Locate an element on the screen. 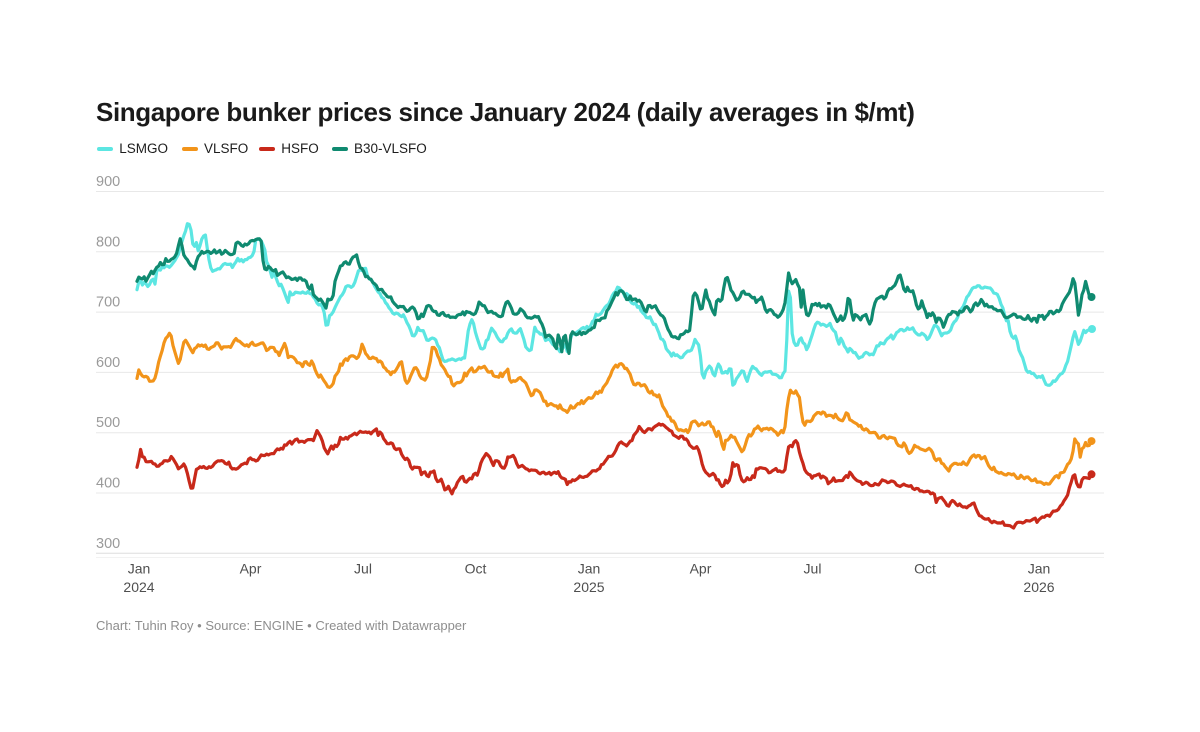 Image resolution: width=1200 pixels, height=732 pixels. svg-text: 300 is located at coordinates (108, 544).